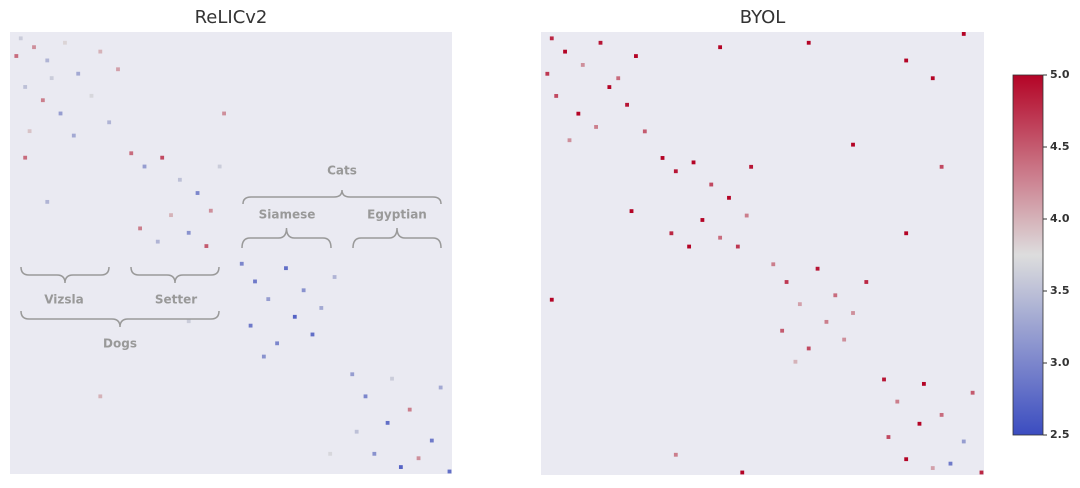 The image size is (1080, 488). What do you see at coordinates (1060, 218) in the screenshot?
I see `colorbar-tick-label: 4.0` at bounding box center [1060, 218].